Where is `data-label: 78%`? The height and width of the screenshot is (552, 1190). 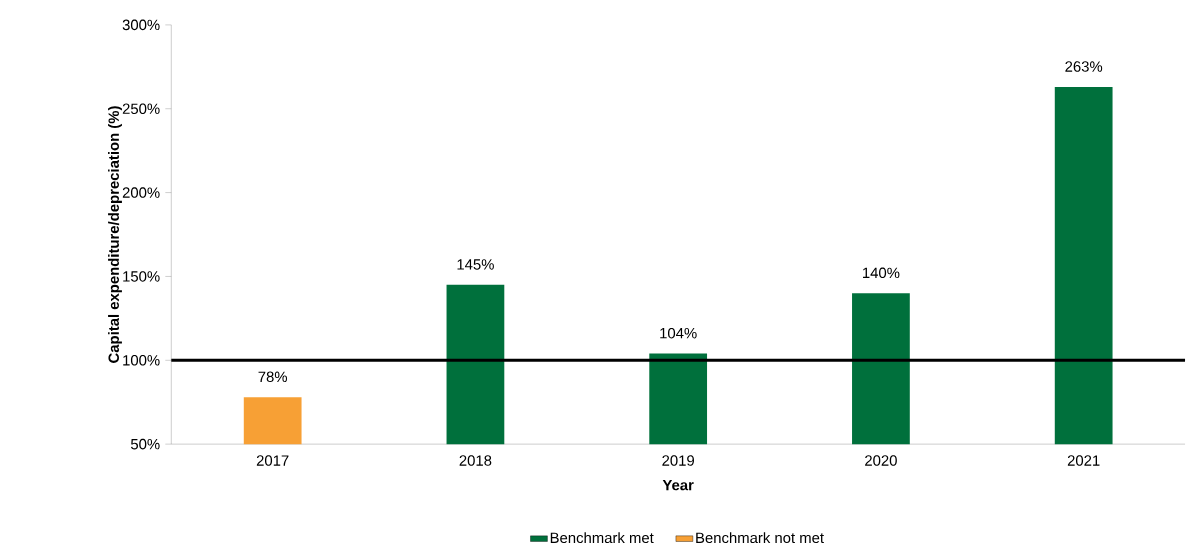
data-label: 78% is located at coordinates (273, 377).